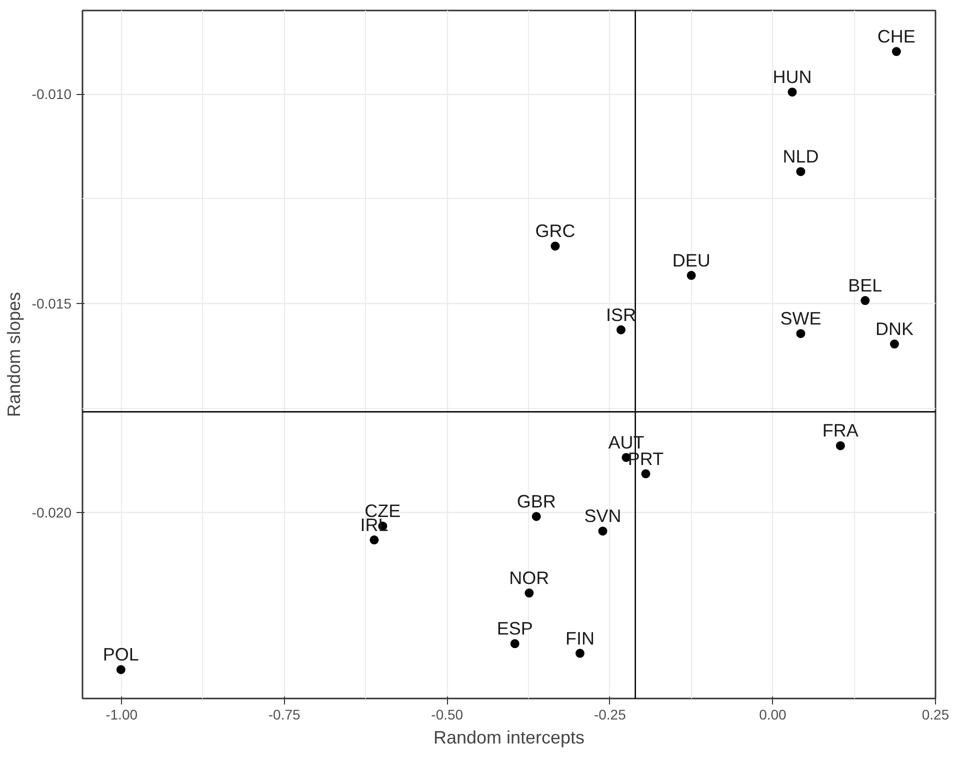  What do you see at coordinates (529, 578) in the screenshot?
I see `annotation: NOR` at bounding box center [529, 578].